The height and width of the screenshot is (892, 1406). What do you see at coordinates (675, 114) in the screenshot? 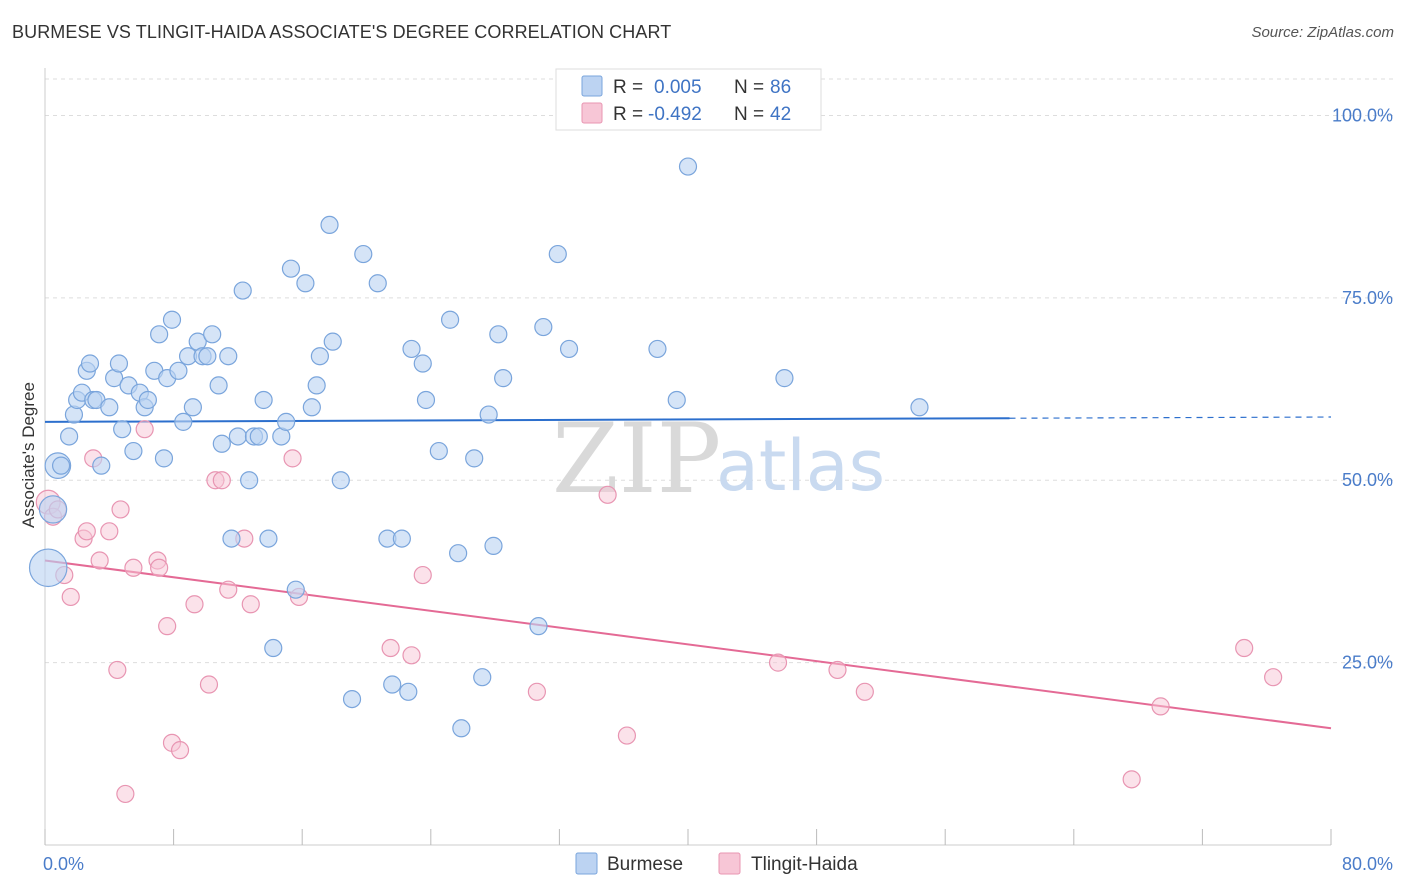
I see `legend-r-value-tlingit: -0.492` at bounding box center [675, 114].